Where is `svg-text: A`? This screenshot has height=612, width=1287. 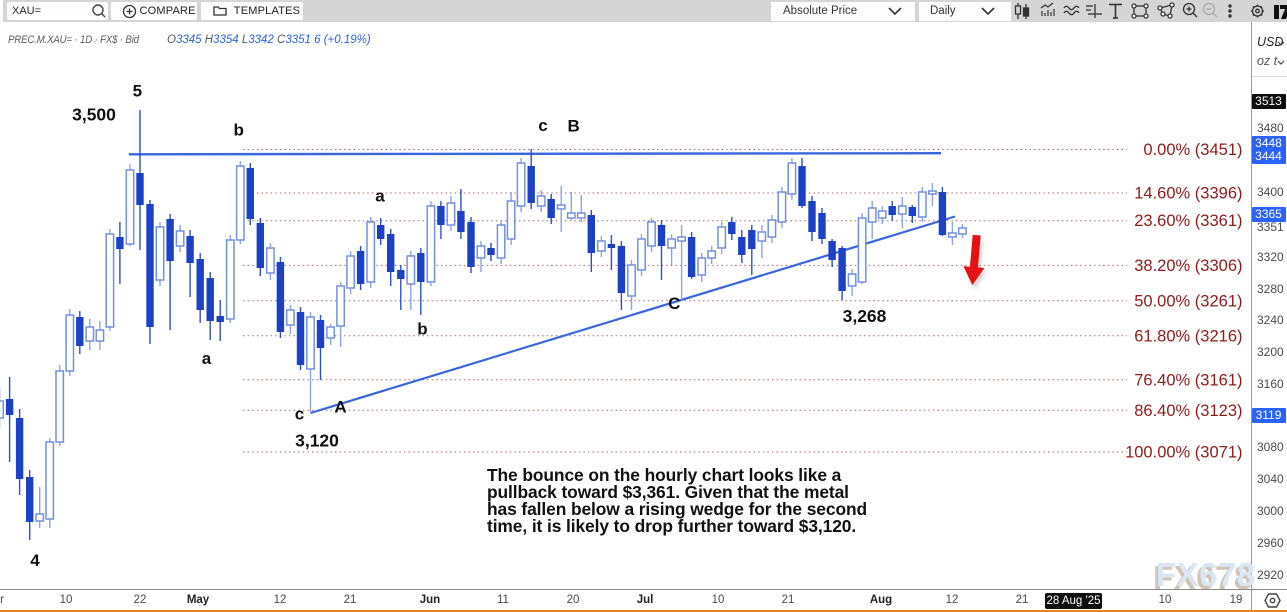 svg-text: A is located at coordinates (340, 407).